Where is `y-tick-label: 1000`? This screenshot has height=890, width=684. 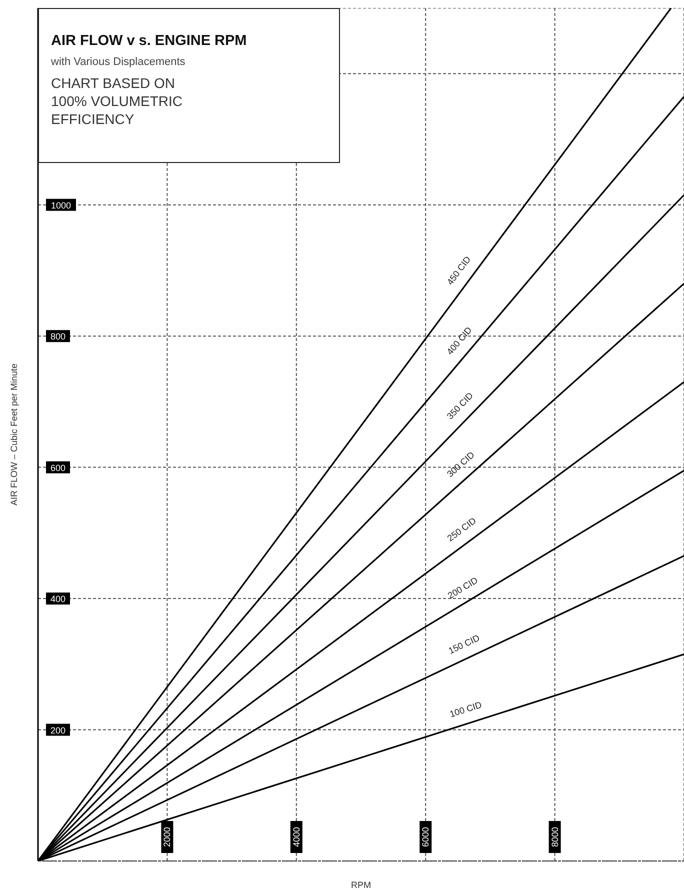 y-tick-label: 1000 is located at coordinates (61, 205).